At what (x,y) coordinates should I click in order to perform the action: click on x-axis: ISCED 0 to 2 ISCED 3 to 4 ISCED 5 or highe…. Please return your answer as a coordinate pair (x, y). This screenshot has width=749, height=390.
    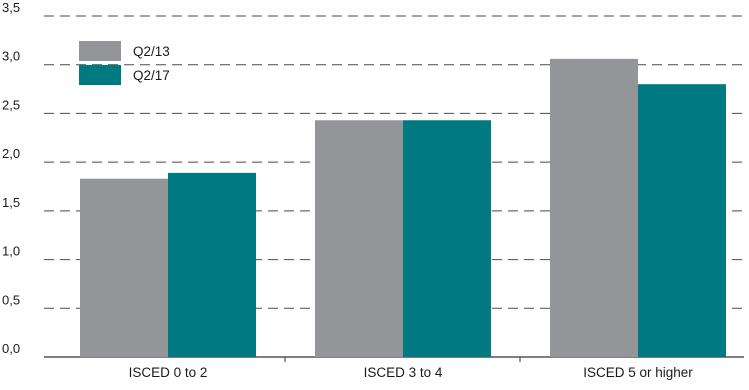
    Looking at the image, I should click on (411, 368).